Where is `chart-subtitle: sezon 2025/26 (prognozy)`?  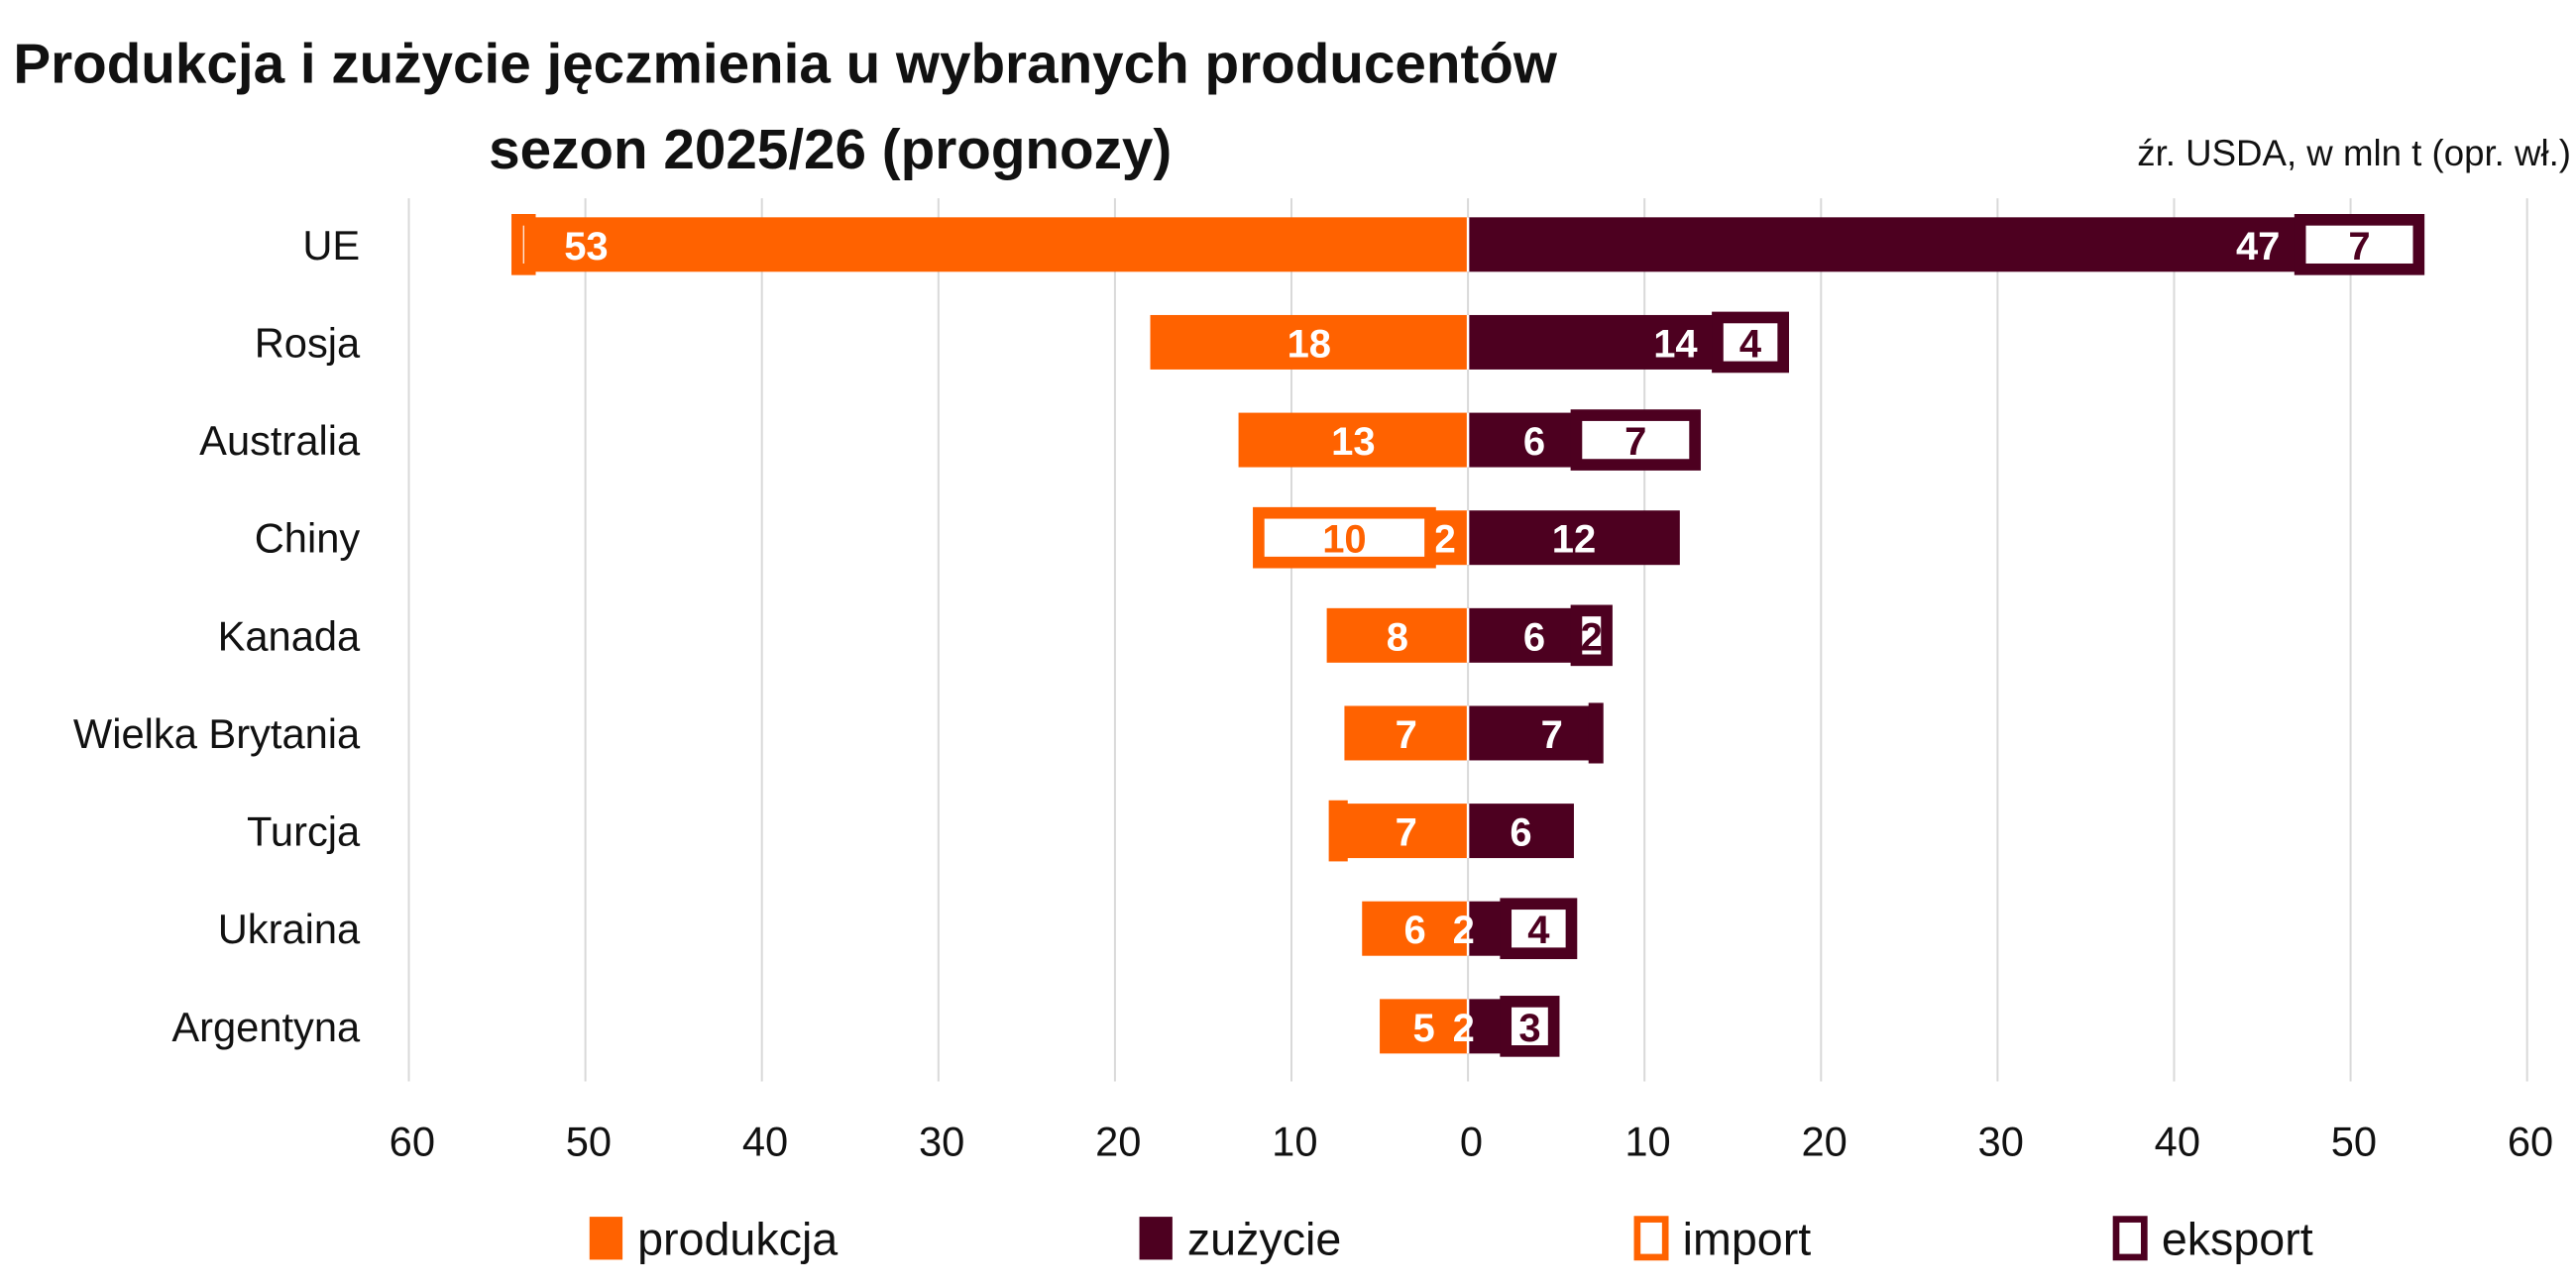 chart-subtitle: sezon 2025/26 (prognozy) is located at coordinates (830, 150).